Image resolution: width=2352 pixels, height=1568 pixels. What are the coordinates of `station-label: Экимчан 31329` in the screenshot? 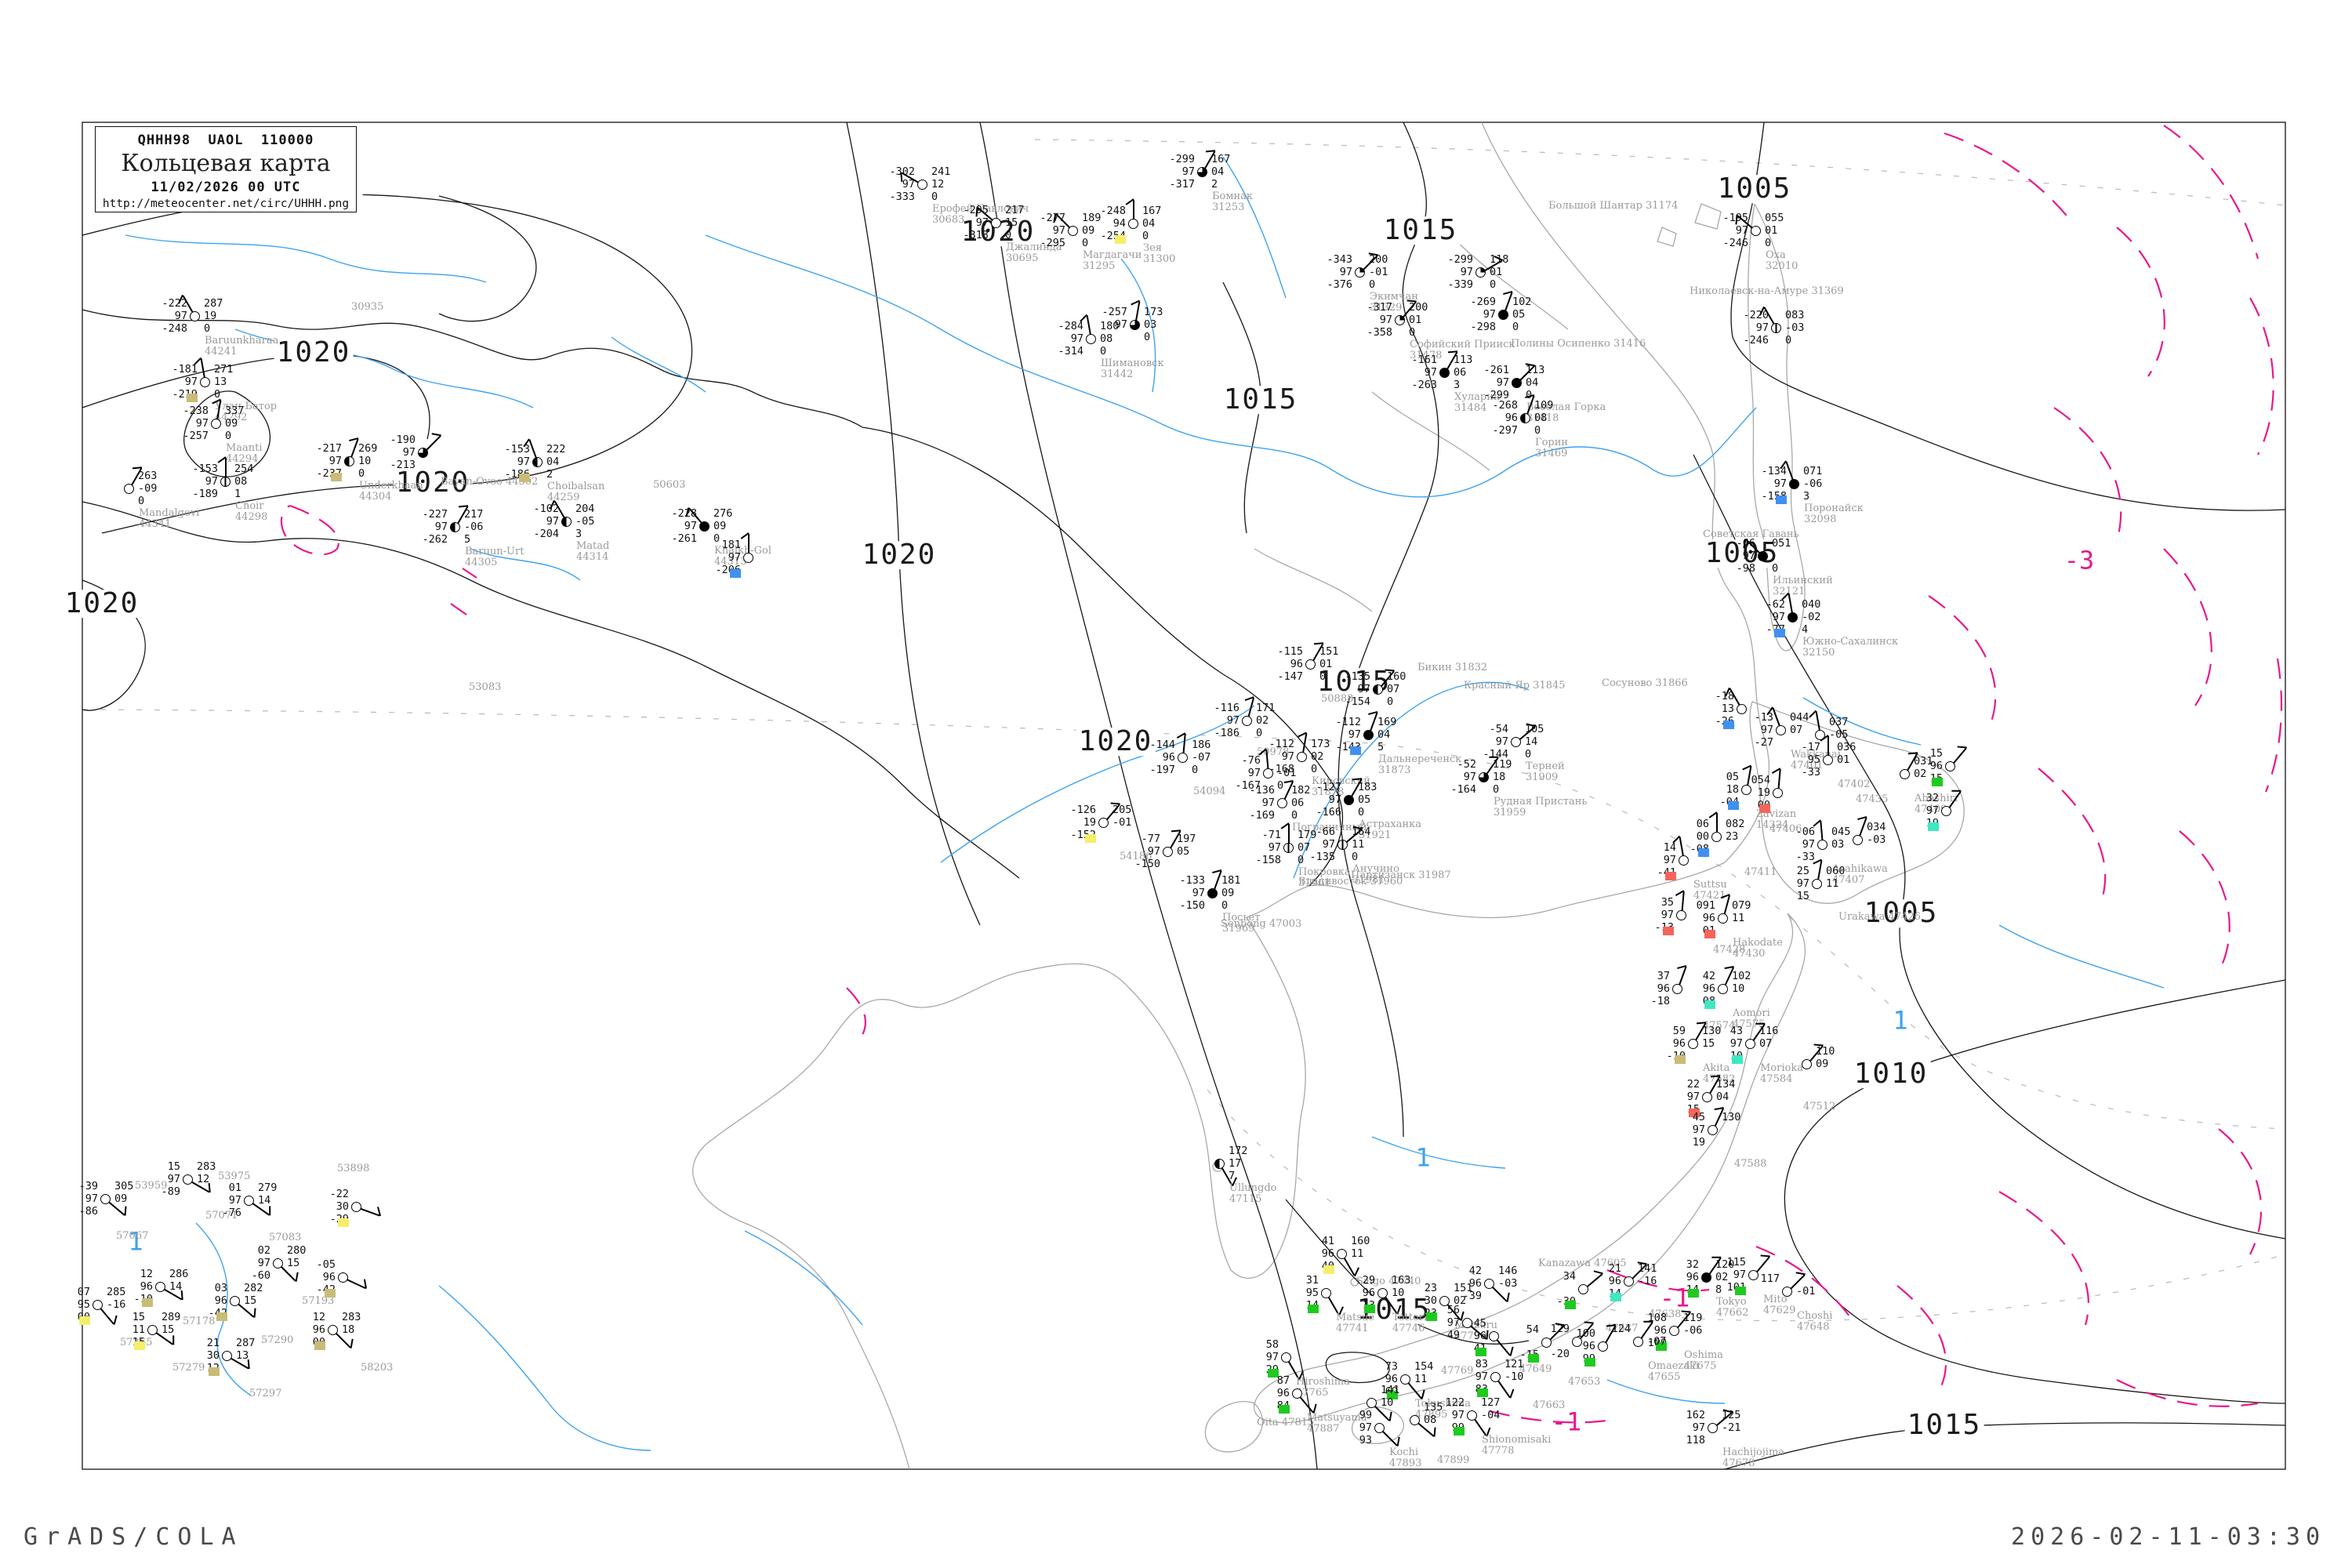 It's located at (1394, 302).